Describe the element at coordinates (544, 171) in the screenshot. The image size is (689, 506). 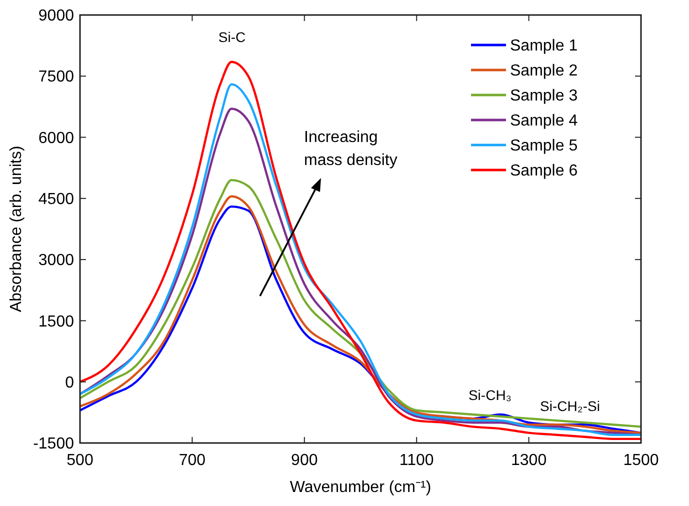
I see `legend-label: Sample 6` at that location.